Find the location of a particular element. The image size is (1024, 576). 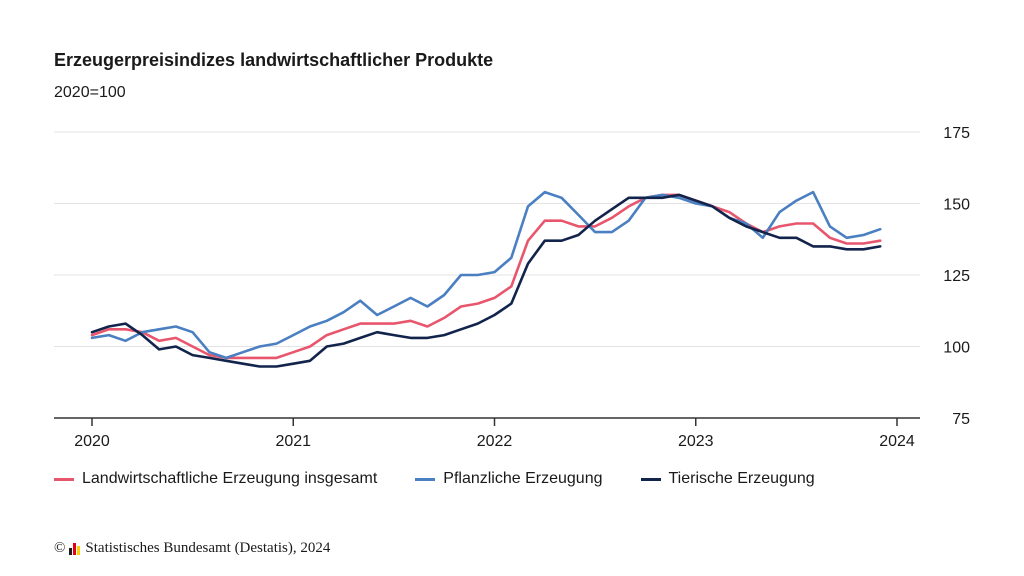

y-tick-label: 100 is located at coordinates (956, 348).